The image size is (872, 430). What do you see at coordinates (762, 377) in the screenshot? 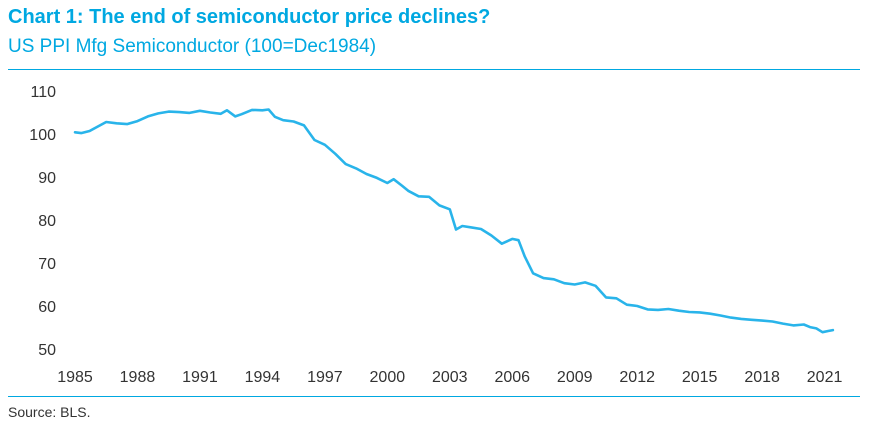
I see `x-tick-label: 2018` at bounding box center [762, 377].